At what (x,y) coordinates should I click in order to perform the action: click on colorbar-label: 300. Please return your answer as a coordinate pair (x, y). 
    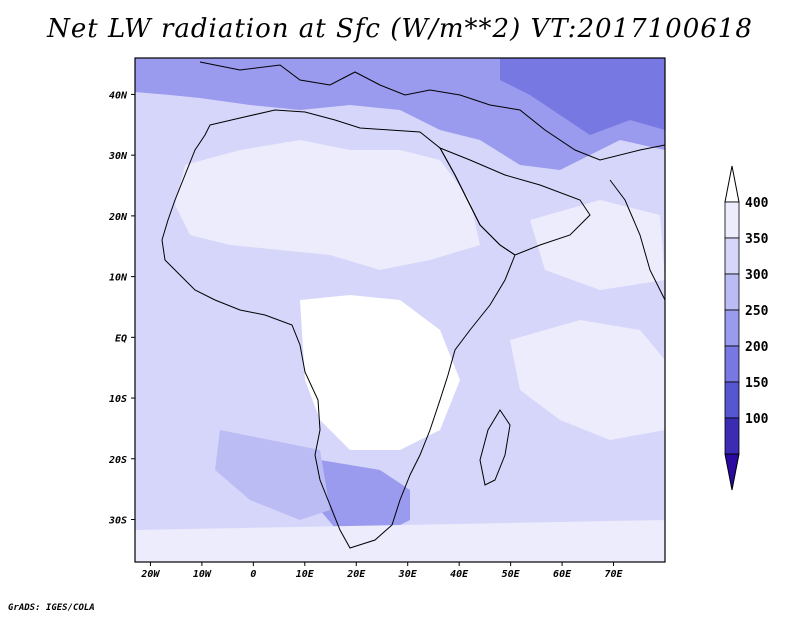
    Looking at the image, I should click on (757, 275).